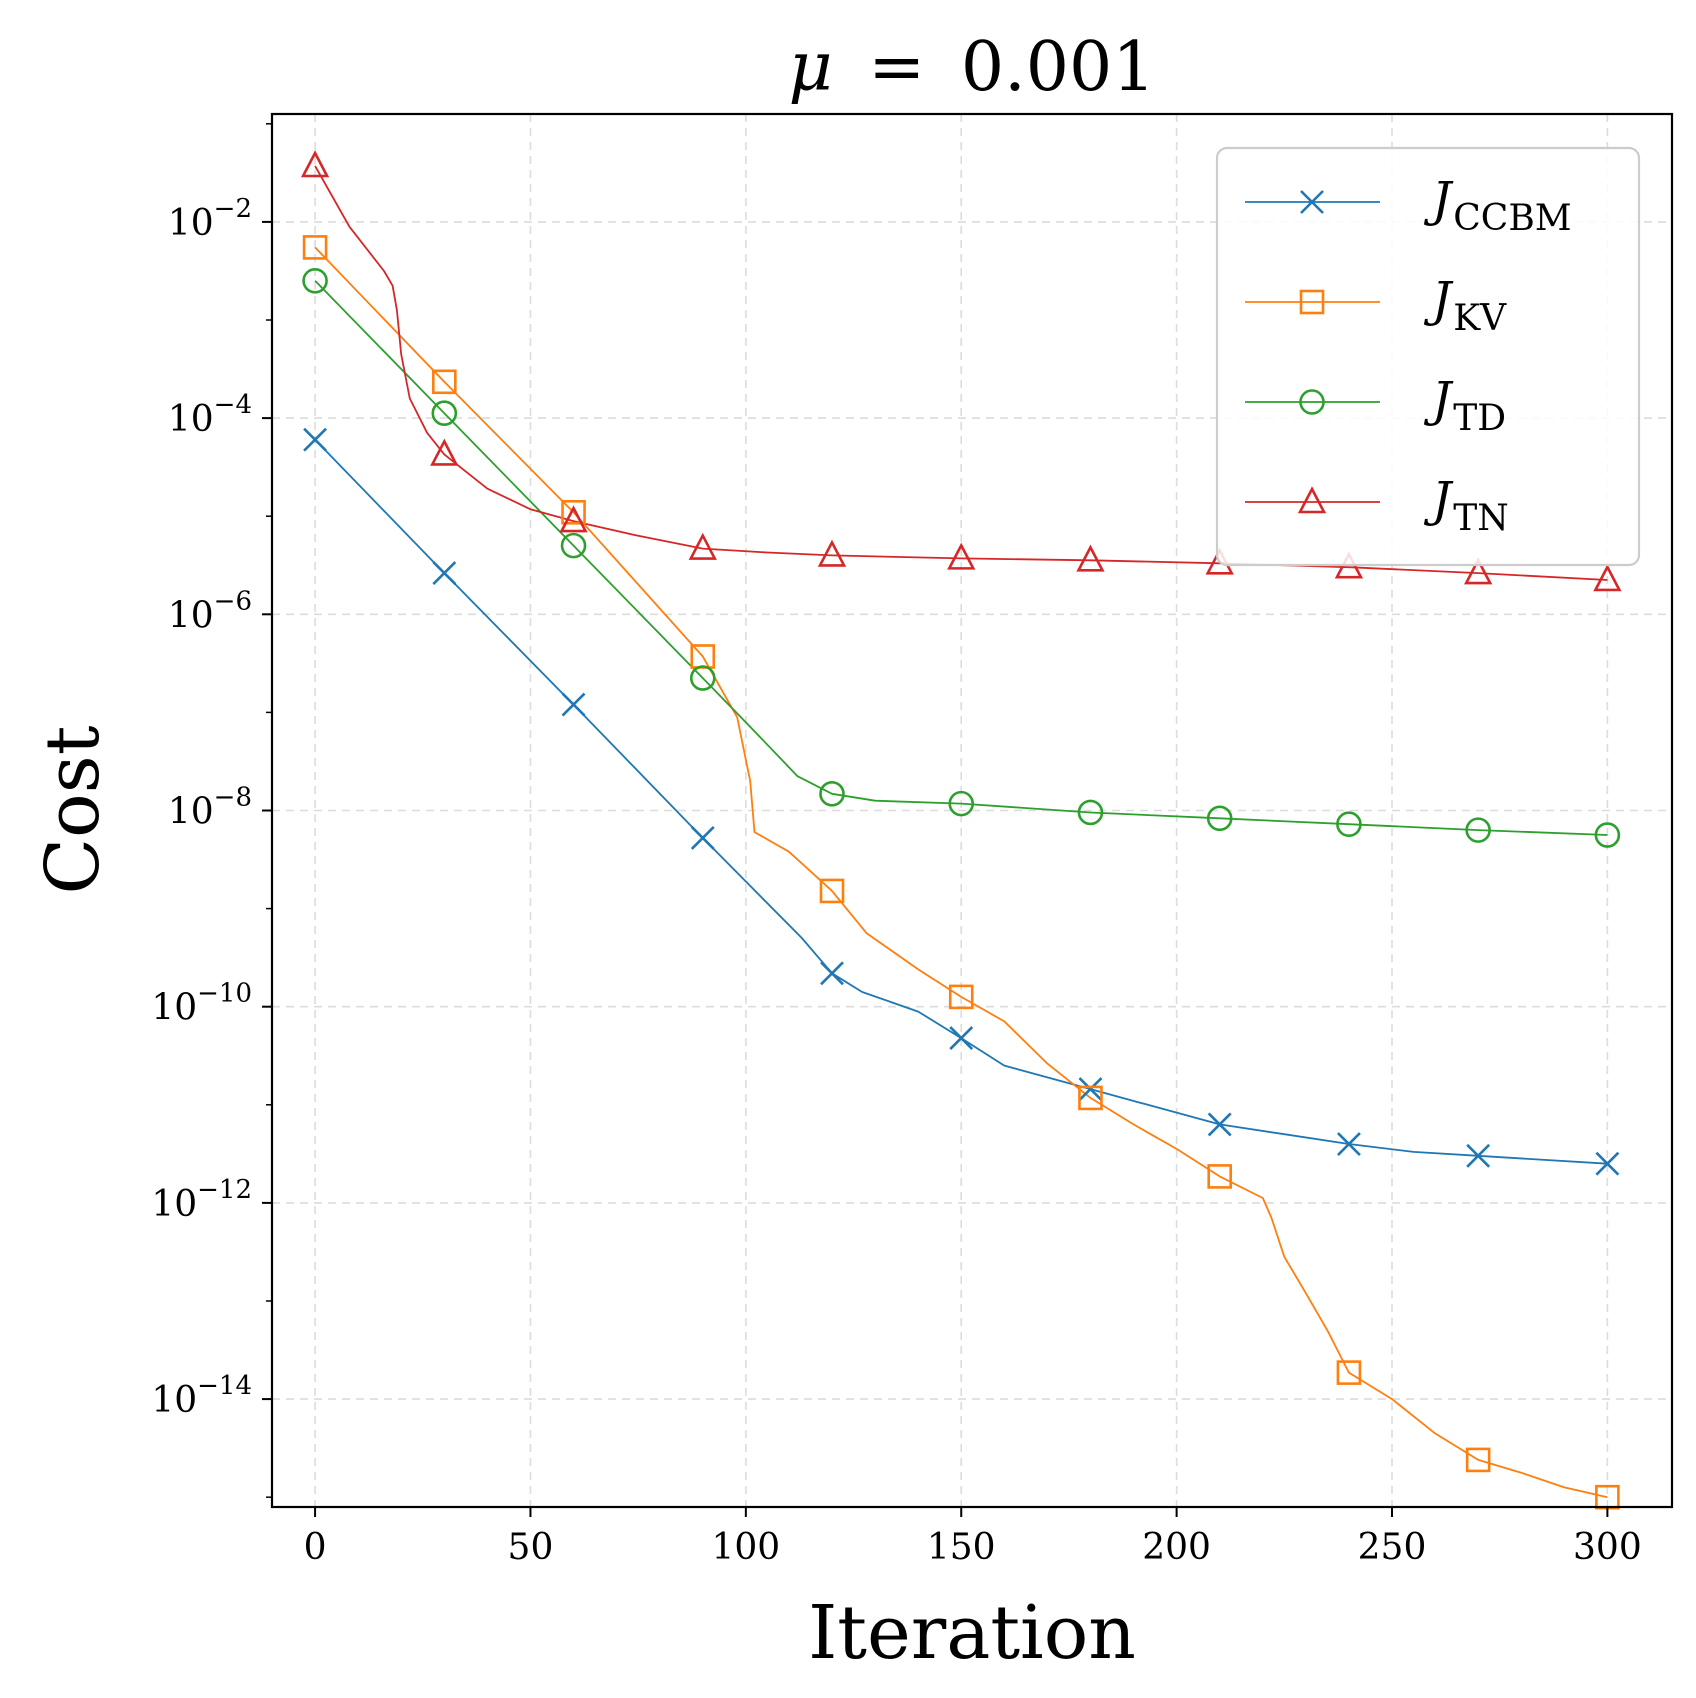 The image size is (1696, 1698). Describe the element at coordinates (73, 809) in the screenshot. I see `y-axis-label: Cost` at that location.